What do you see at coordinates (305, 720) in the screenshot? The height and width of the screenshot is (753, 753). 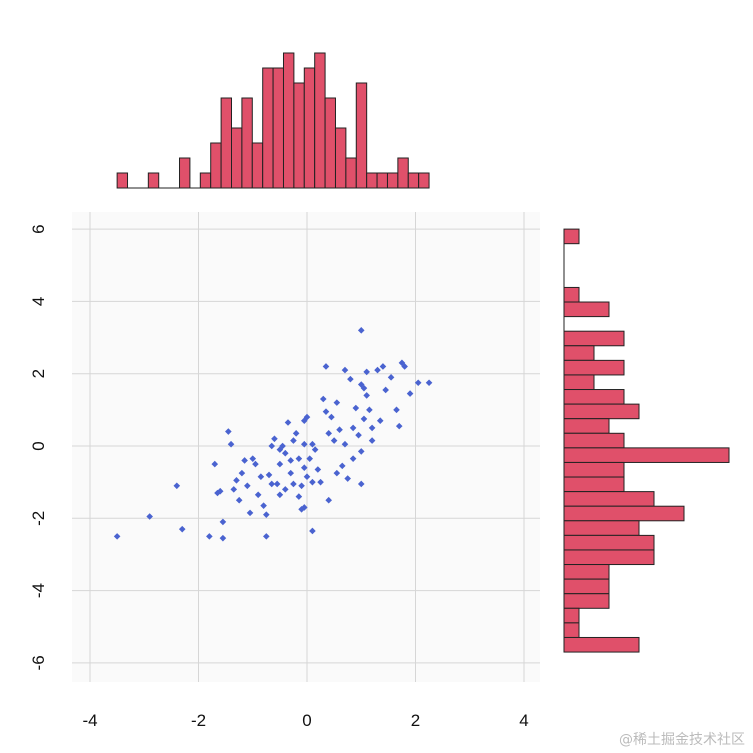 I see `x-tick-labels: -4 -2 0 2 4` at bounding box center [305, 720].